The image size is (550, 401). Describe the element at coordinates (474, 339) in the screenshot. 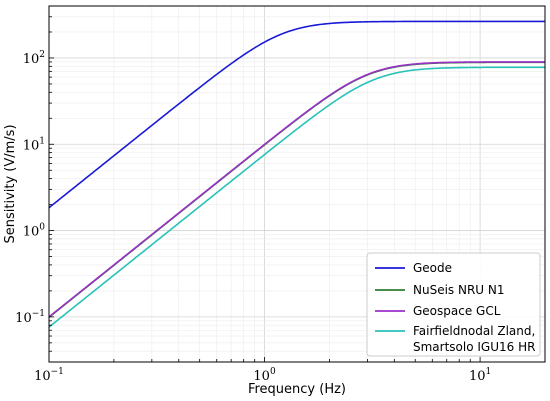

I see `legend-label-3: Fairfieldnodal Zland, Smartsolo IGU16 HR` at that location.